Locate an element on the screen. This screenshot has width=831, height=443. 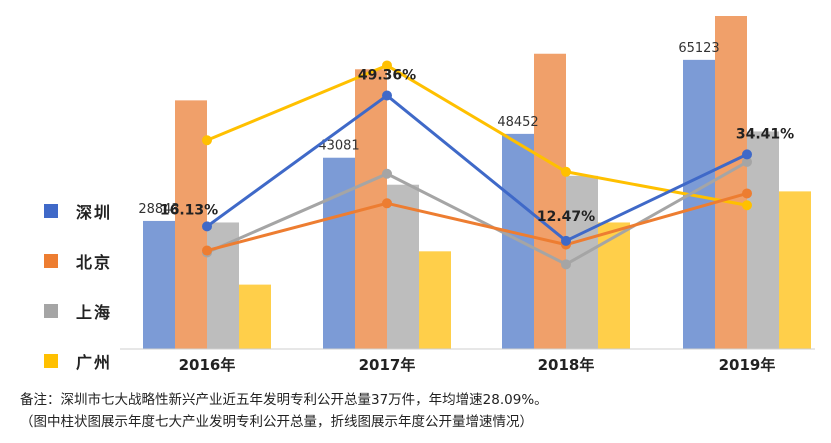
line-value-label: 16.13% is located at coordinates (189, 210).